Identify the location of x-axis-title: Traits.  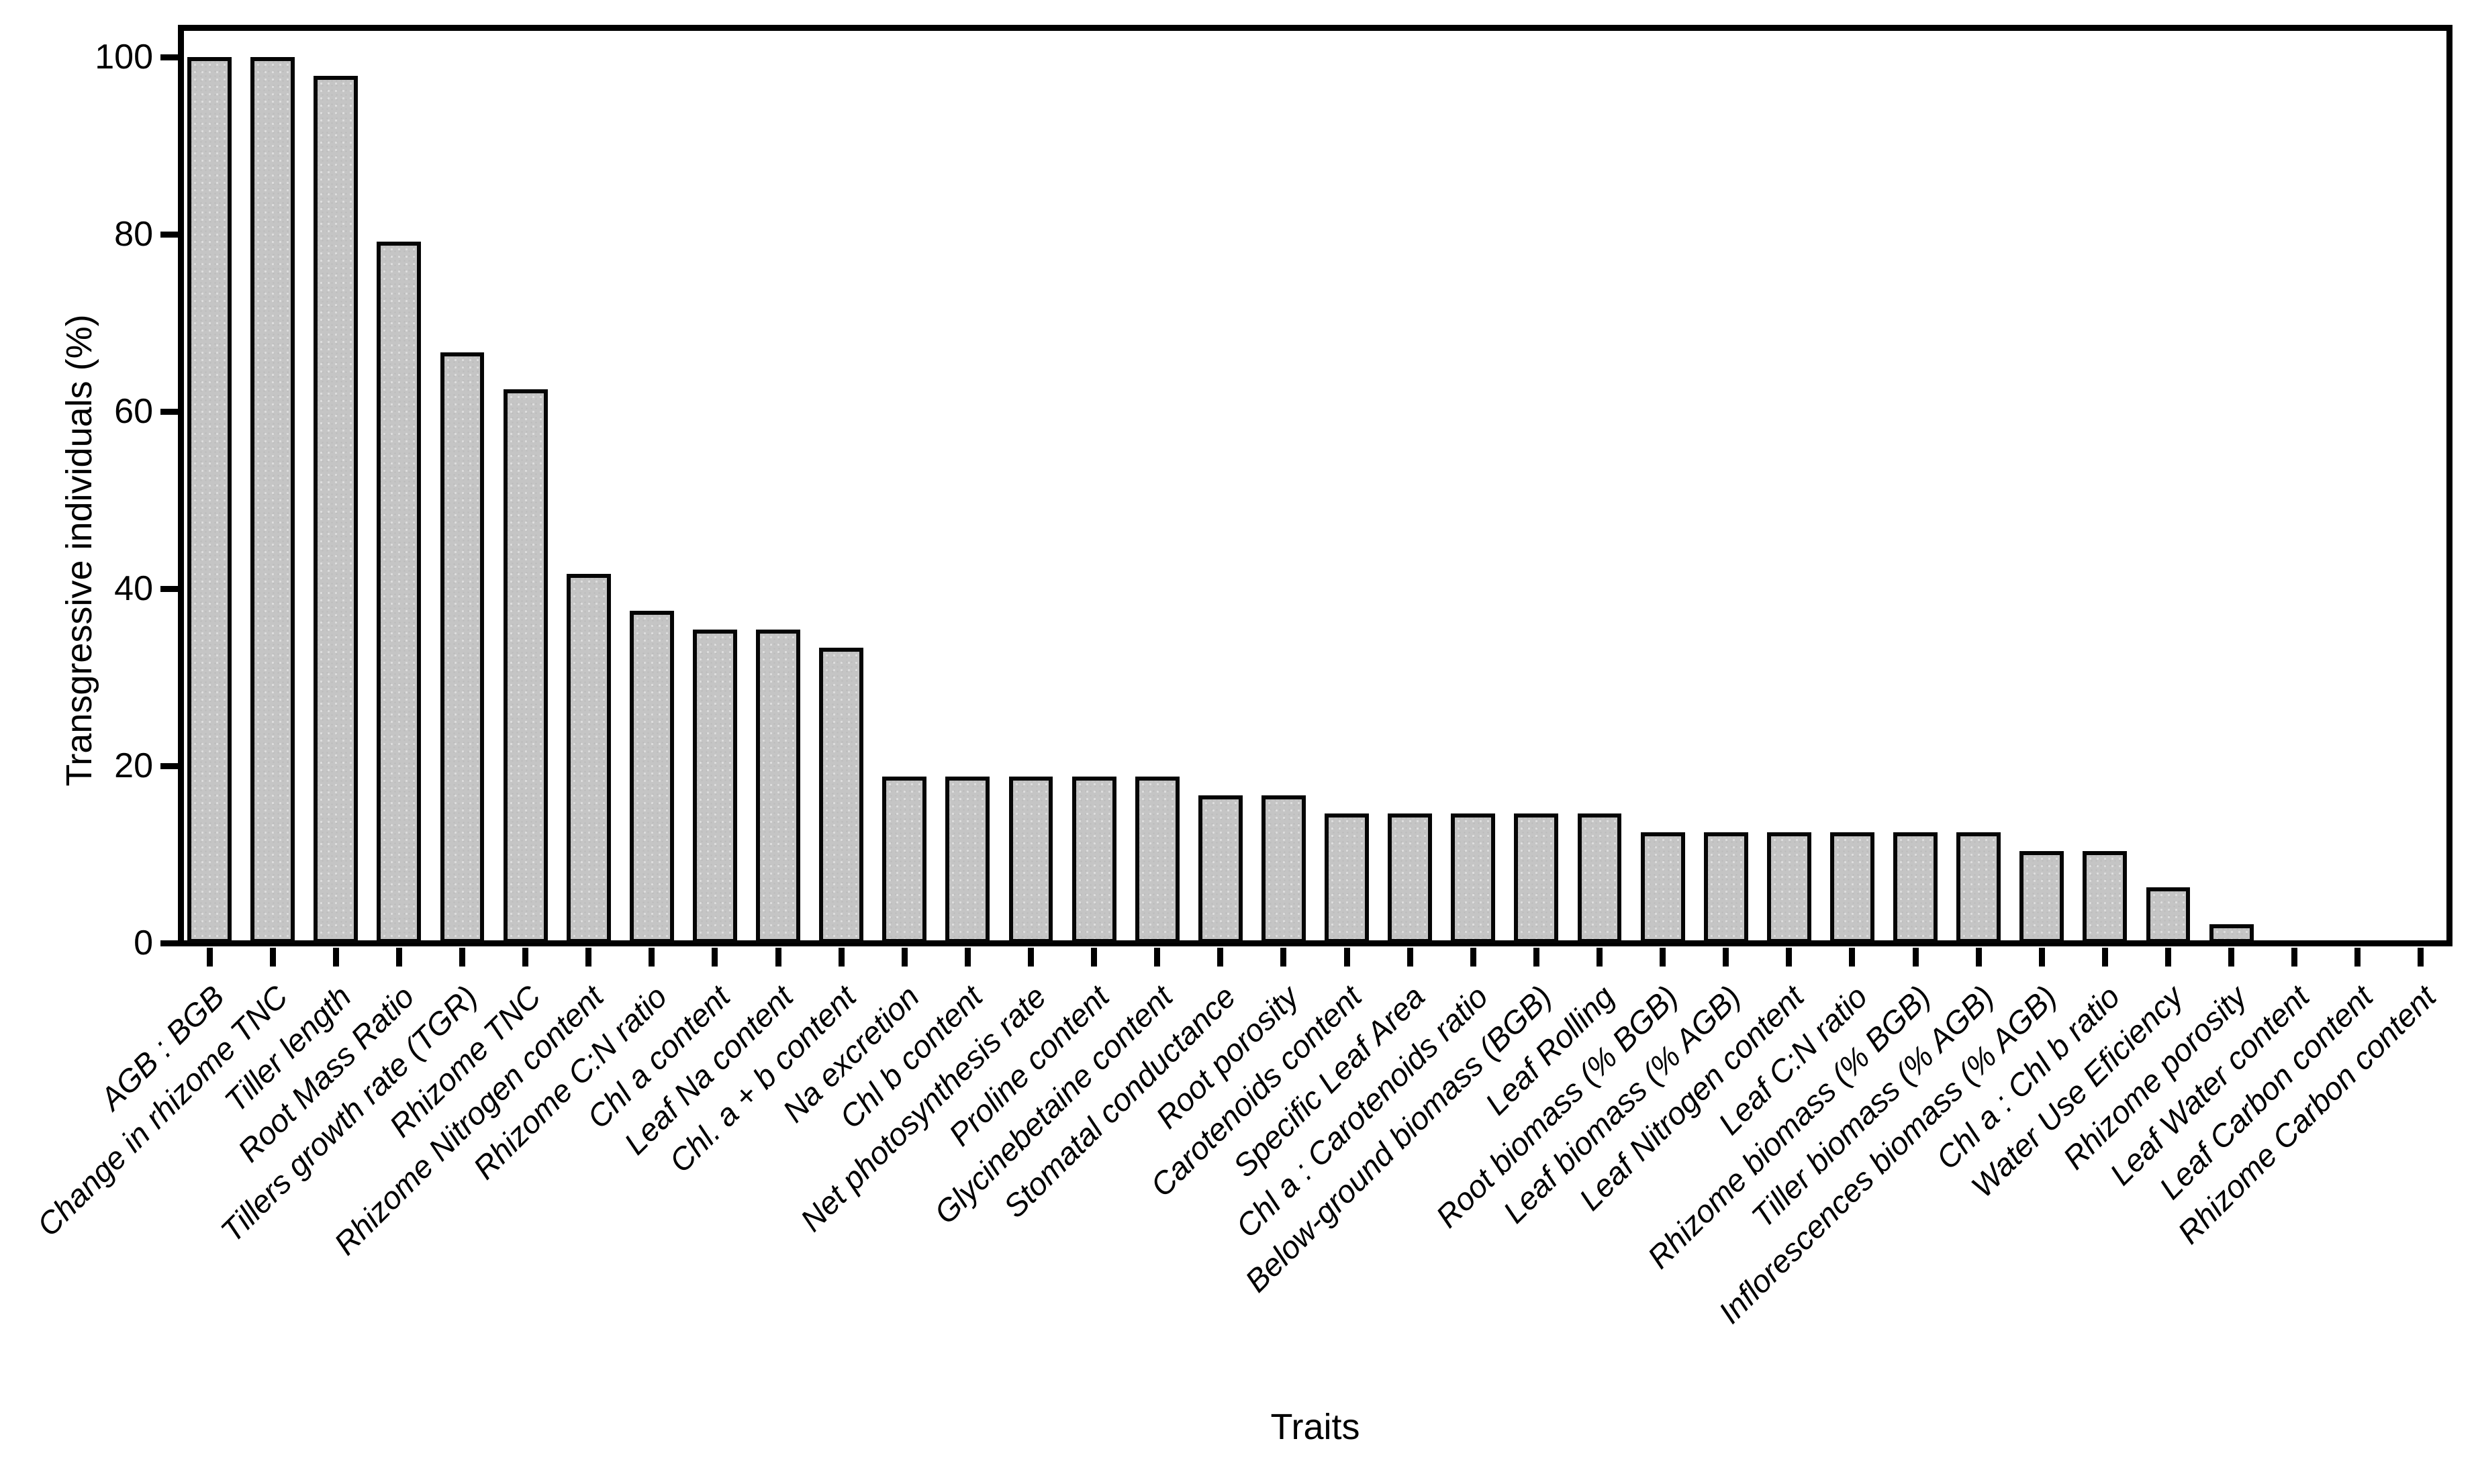
(1315, 1427).